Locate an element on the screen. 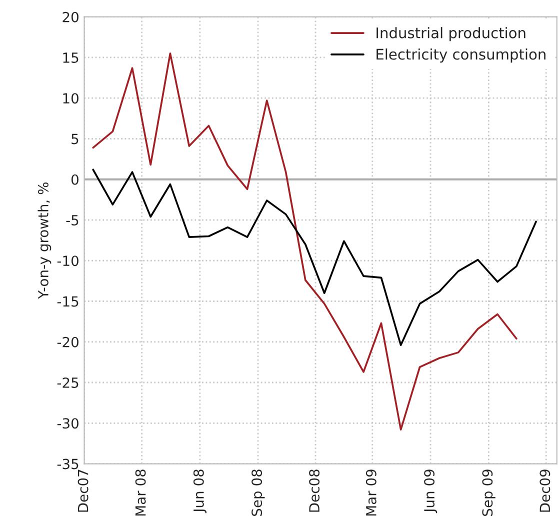 This screenshot has height=527, width=558. y-tick-label: -5 is located at coordinates (72, 220).